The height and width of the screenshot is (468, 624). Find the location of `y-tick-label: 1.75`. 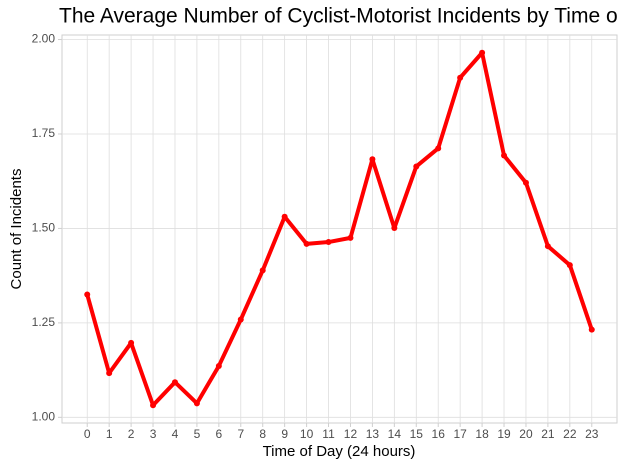

y-tick-label: 1.75 is located at coordinates (44, 133).